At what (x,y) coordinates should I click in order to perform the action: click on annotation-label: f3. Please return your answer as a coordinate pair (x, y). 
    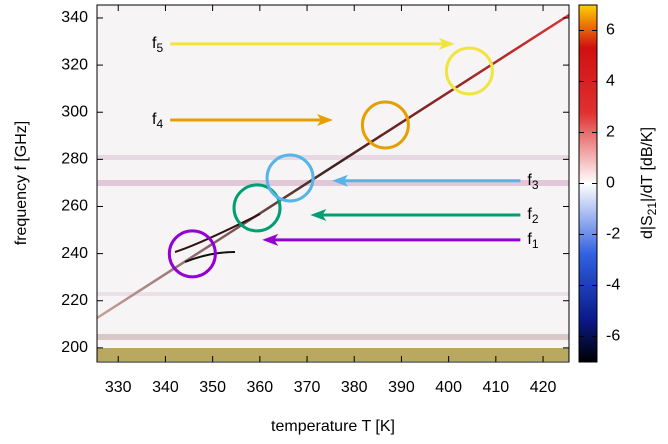
    Looking at the image, I should click on (532, 182).